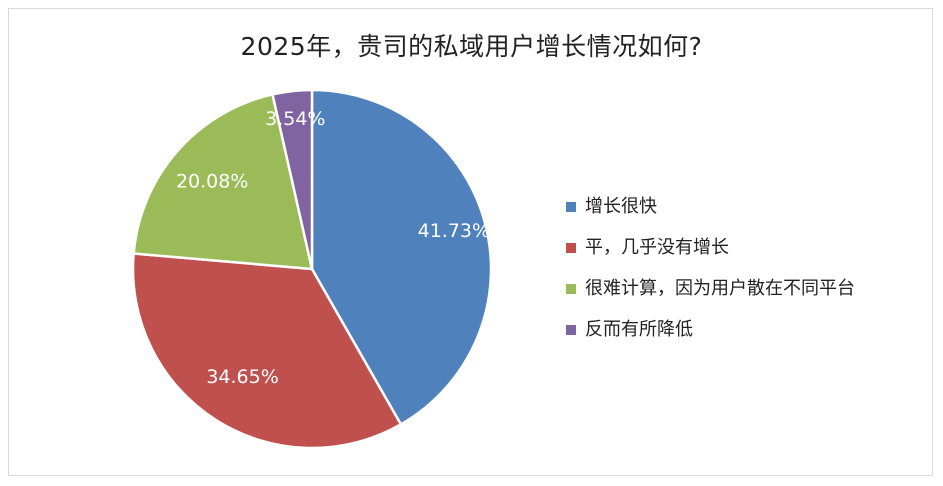  I want to click on chart-title: 2025年，贵司的私域用户增长情况如何?, so click(471, 46).